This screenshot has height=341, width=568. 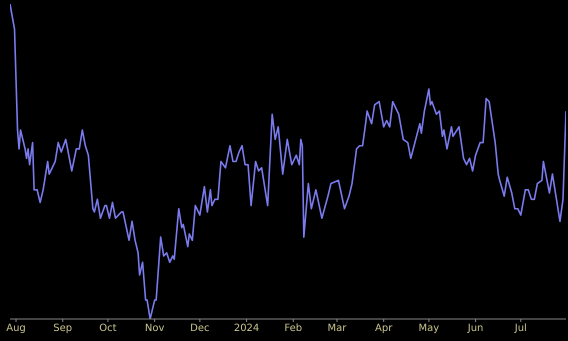 What do you see at coordinates (200, 328) in the screenshot?
I see `x-tick-label: Dec` at bounding box center [200, 328].